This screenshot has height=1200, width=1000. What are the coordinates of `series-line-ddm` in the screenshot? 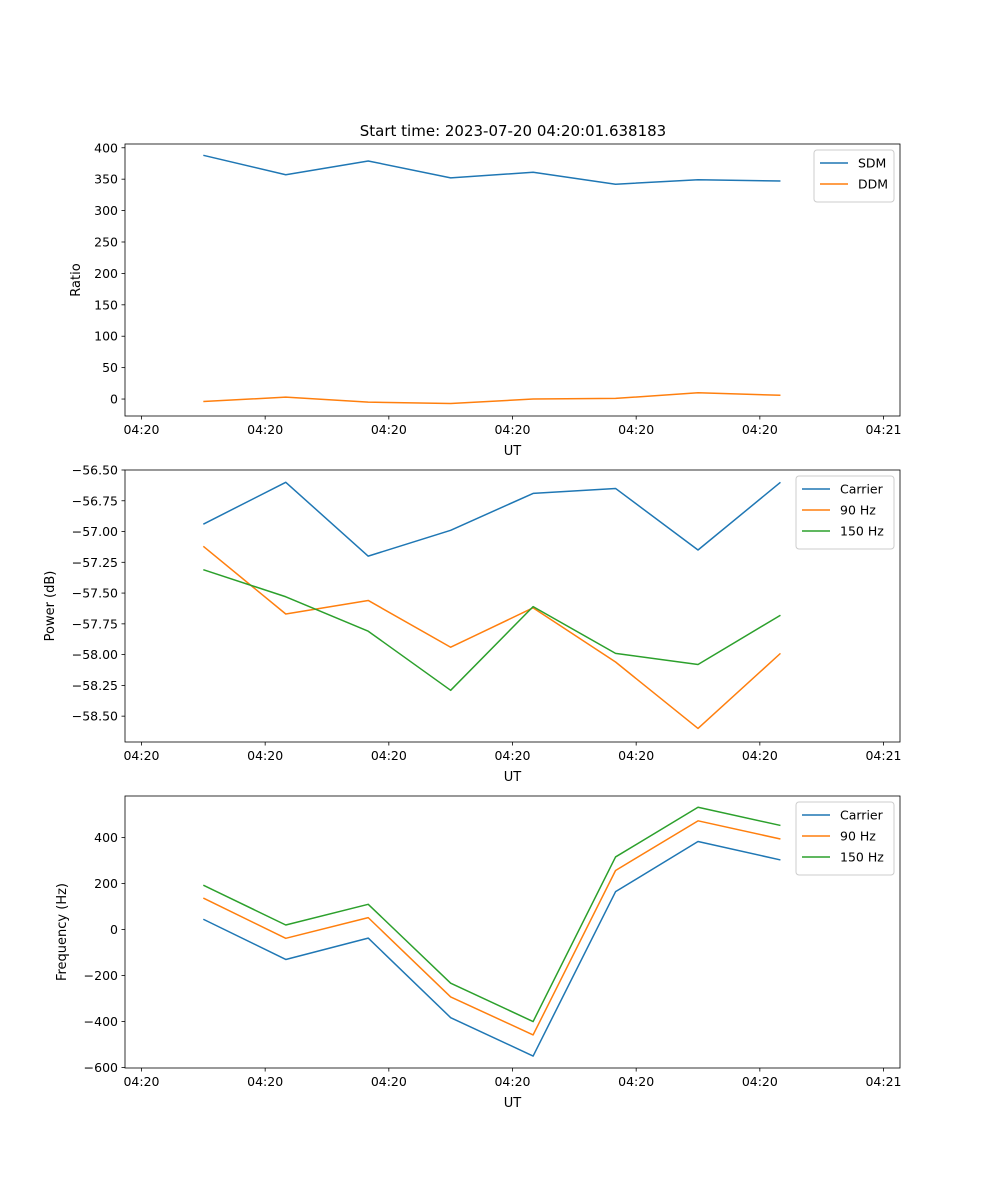 It's located at (492, 398).